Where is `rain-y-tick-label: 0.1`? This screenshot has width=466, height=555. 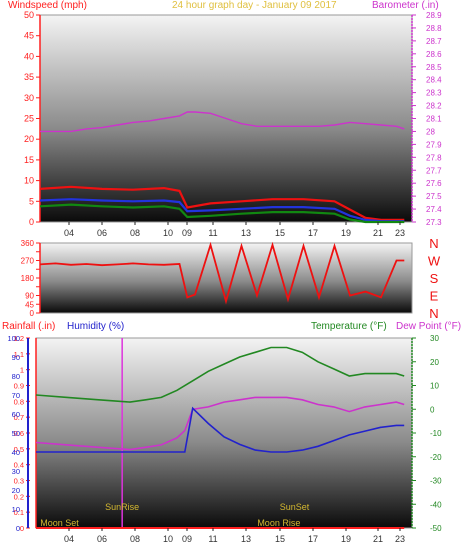
rain-y-tick-label: 0.1 is located at coordinates (19, 512).